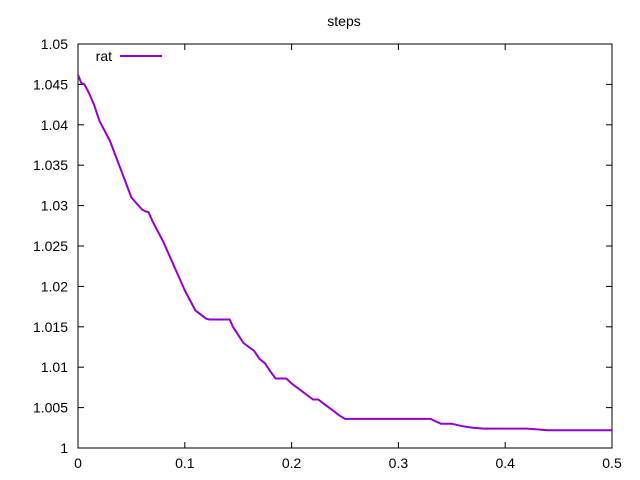 This screenshot has width=640, height=480. I want to click on y-tick-label: 1.045, so click(50, 84).